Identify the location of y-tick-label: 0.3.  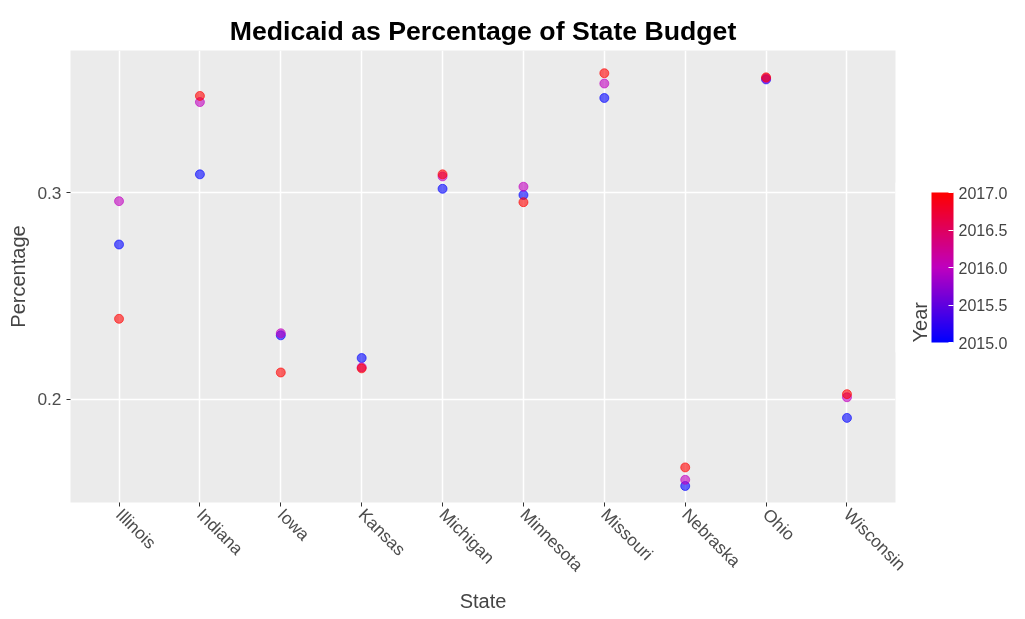
(49, 192).